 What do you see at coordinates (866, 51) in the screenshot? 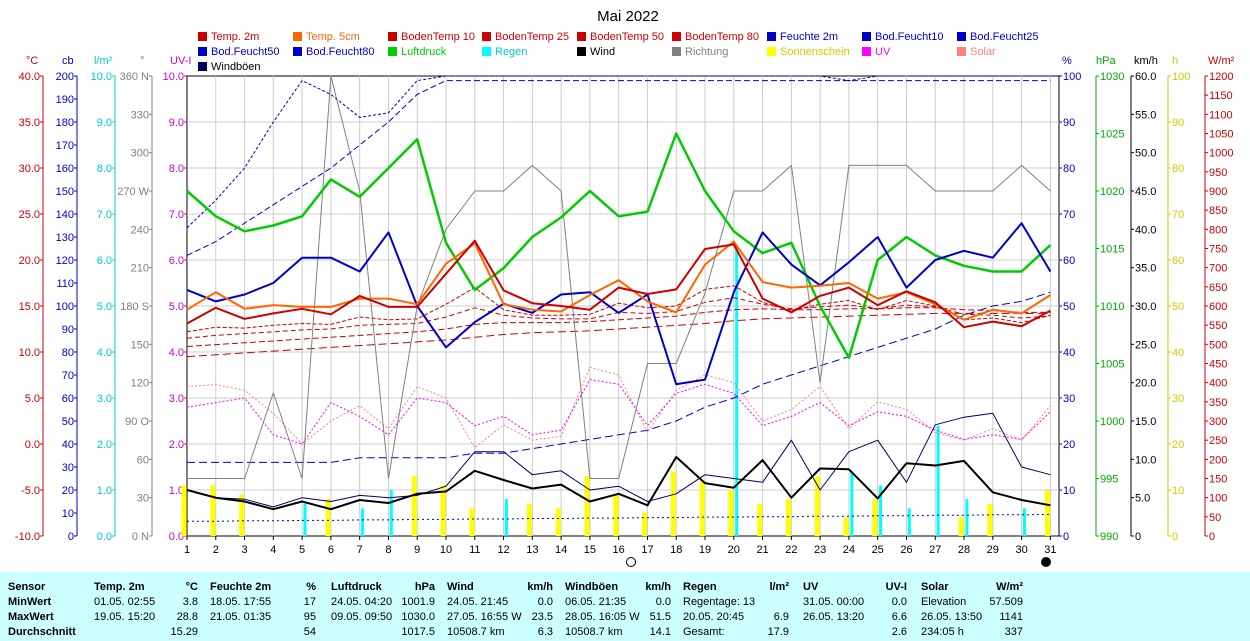
I see `legend-uv-swatch` at bounding box center [866, 51].